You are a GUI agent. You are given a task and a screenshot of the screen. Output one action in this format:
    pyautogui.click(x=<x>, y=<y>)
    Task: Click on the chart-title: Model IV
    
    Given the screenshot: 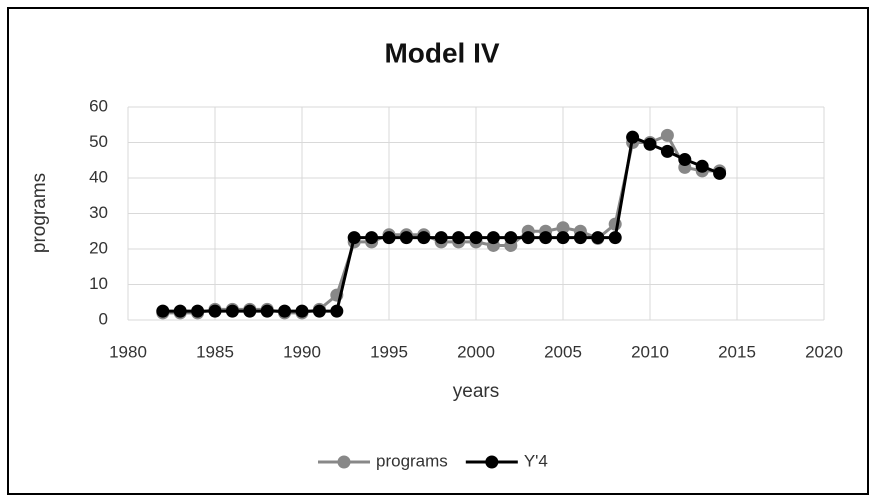 What is the action you would take?
    pyautogui.click(x=441, y=52)
    